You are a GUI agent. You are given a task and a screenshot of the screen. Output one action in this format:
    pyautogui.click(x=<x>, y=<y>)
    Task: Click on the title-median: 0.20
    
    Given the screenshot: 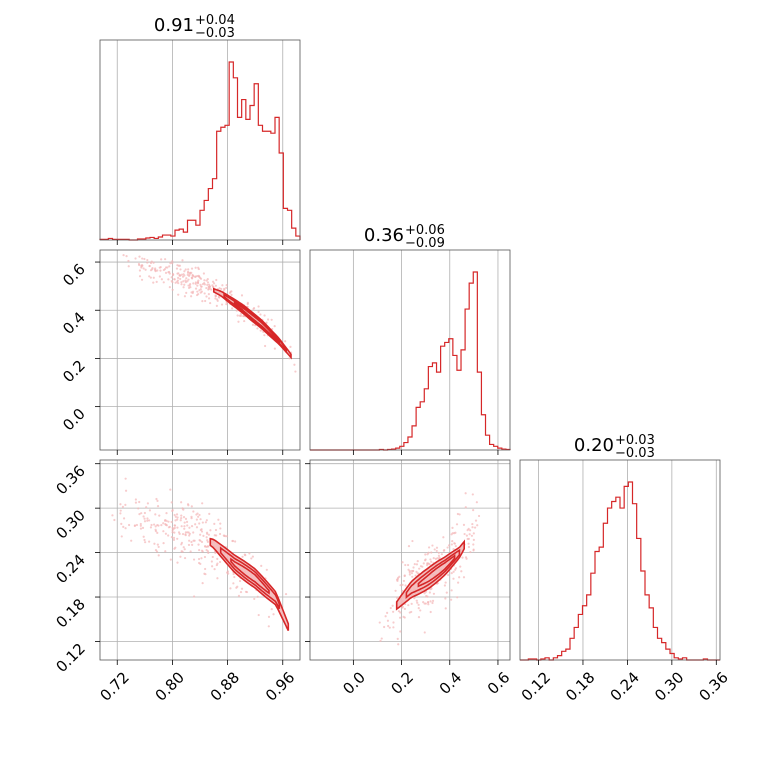 What is the action you would take?
    pyautogui.click(x=594, y=445)
    